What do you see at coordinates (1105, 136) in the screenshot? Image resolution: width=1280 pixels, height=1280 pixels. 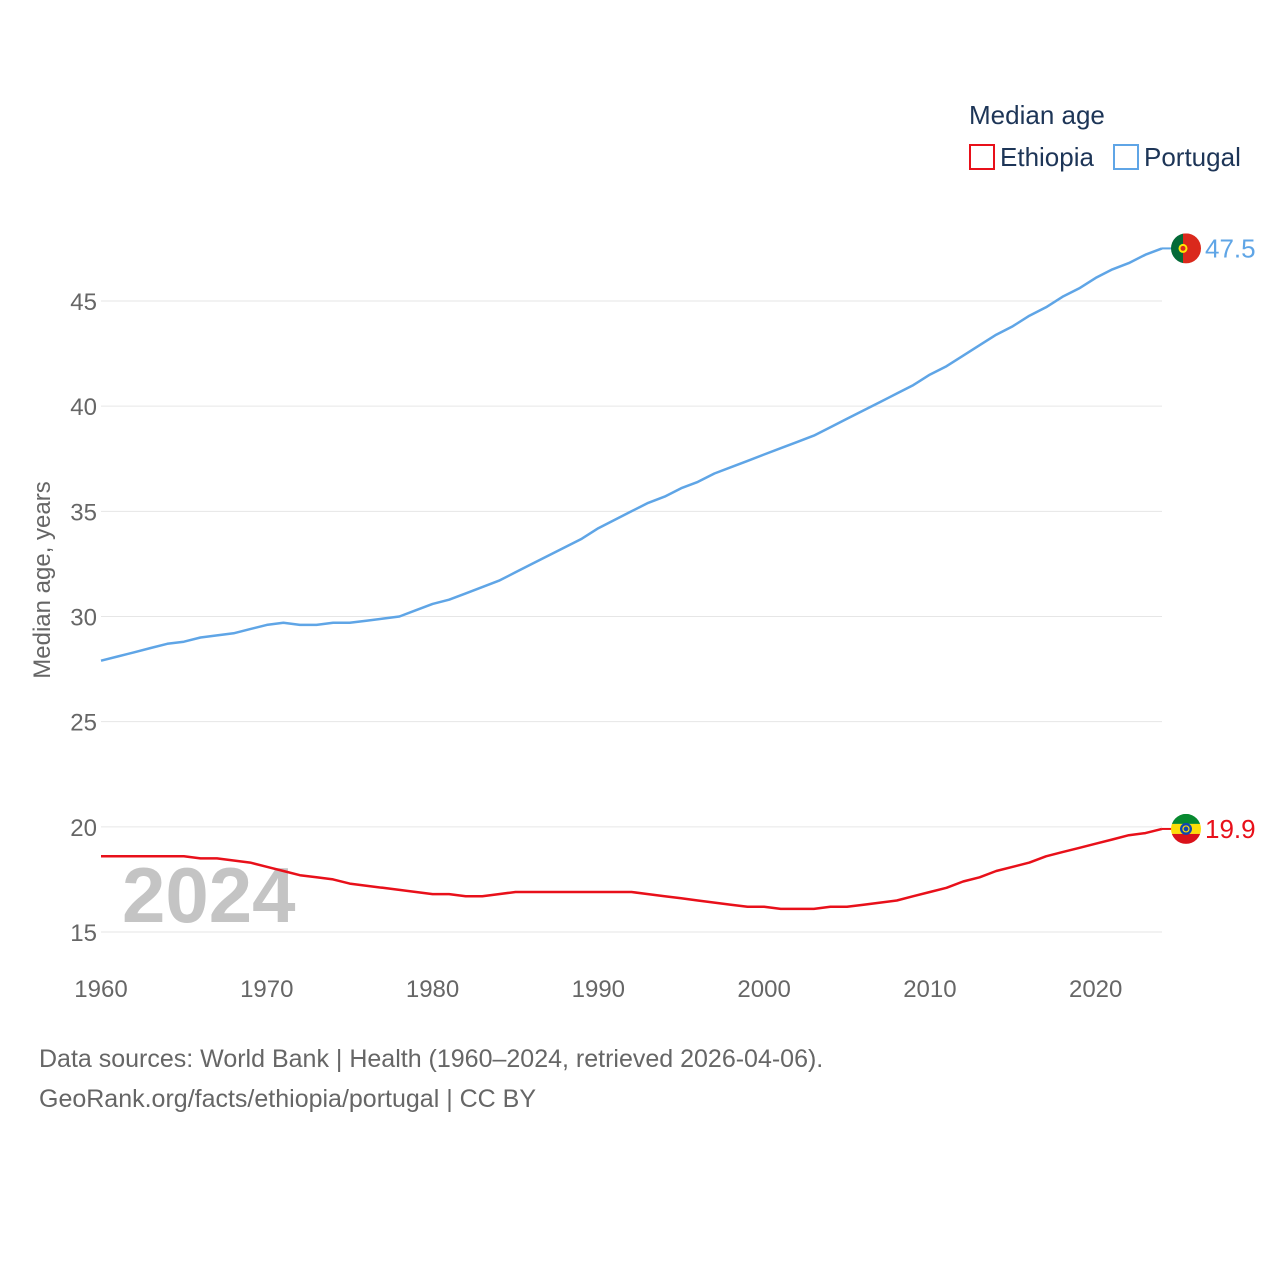 I see `legend: Median age Ethiopia Portugal` at bounding box center [1105, 136].